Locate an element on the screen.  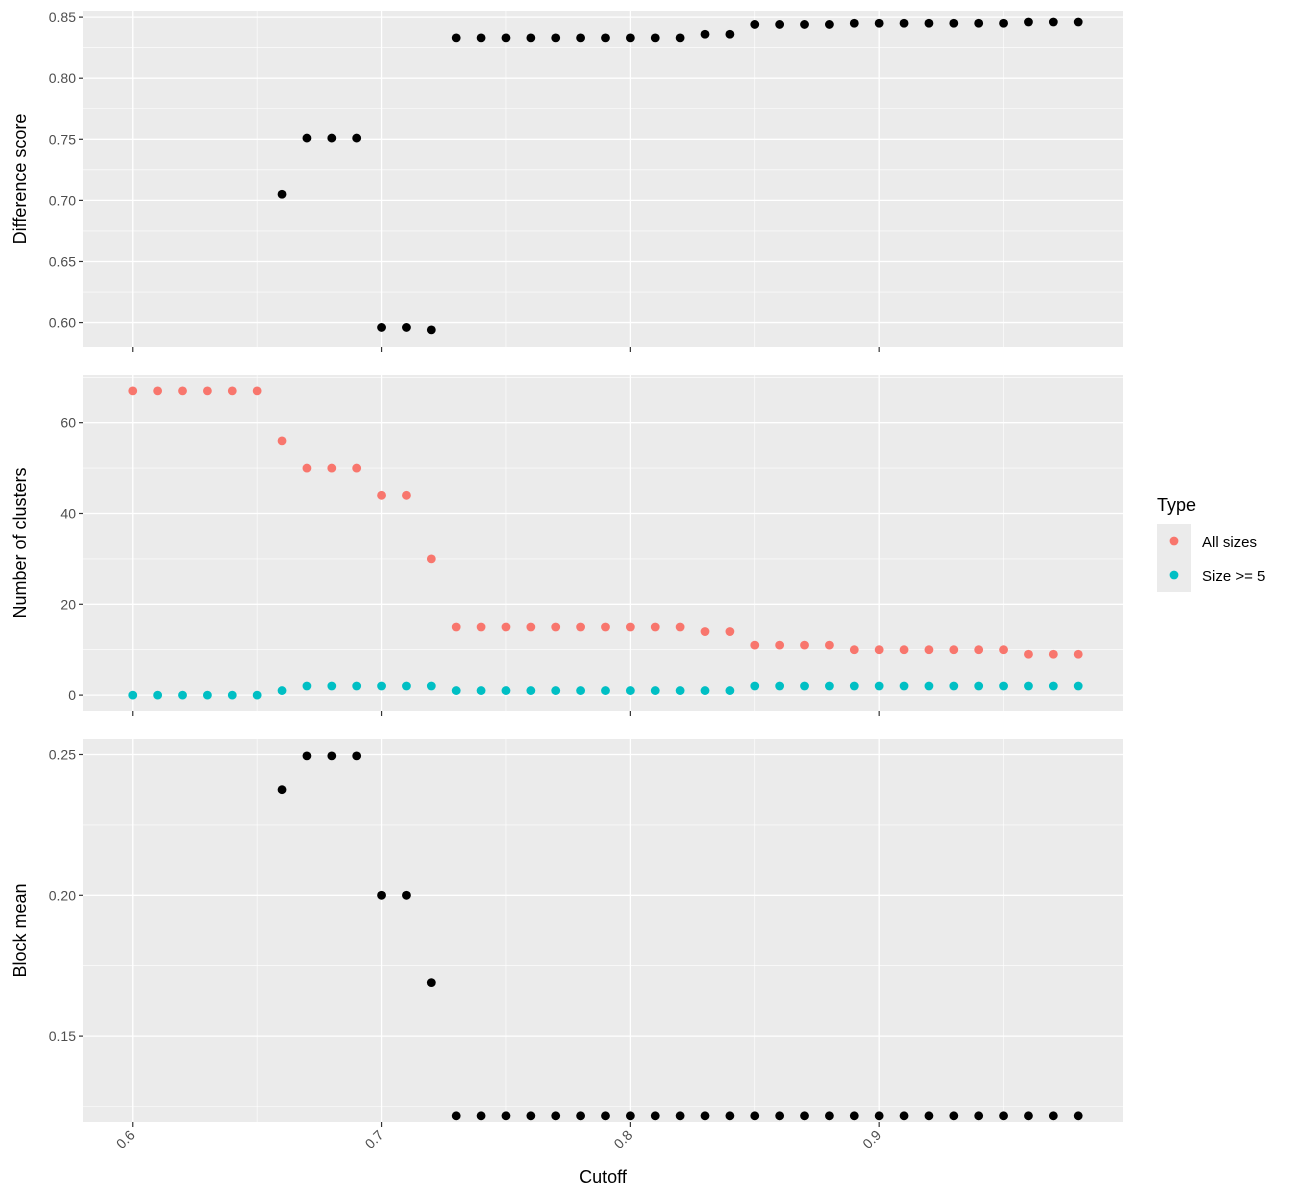
legend-title: Type is located at coordinates (1176, 505).